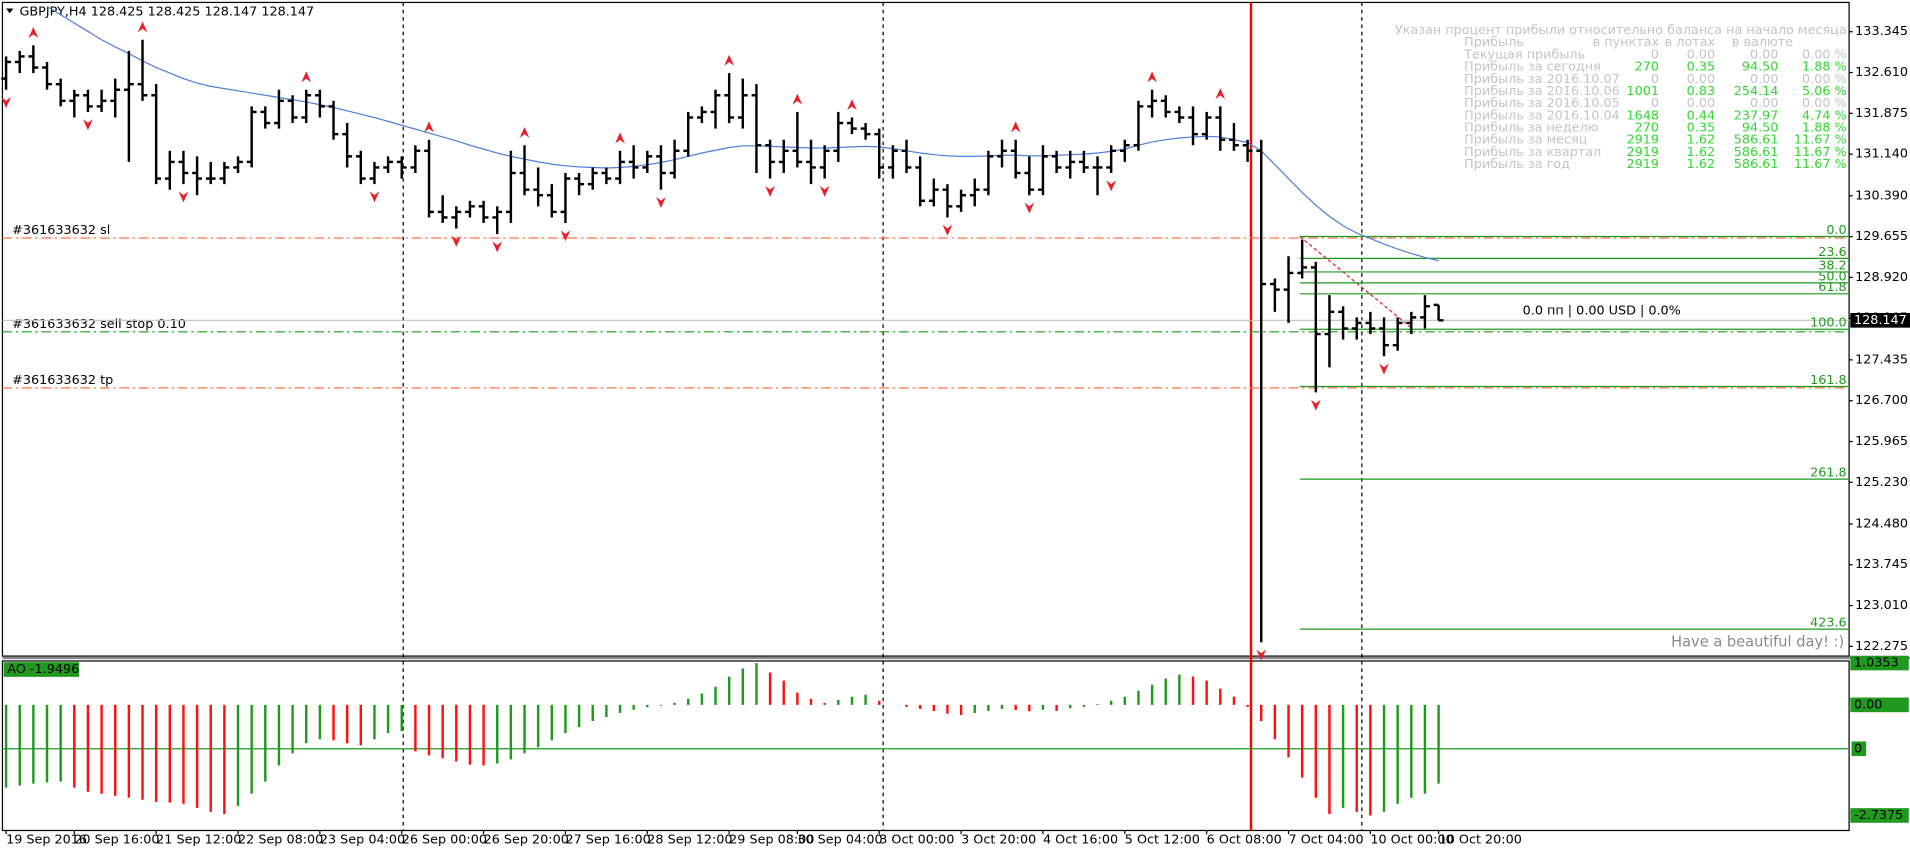  What do you see at coordinates (1701, 152) in the screenshot?
I see `panel-cell: 1.62` at bounding box center [1701, 152].